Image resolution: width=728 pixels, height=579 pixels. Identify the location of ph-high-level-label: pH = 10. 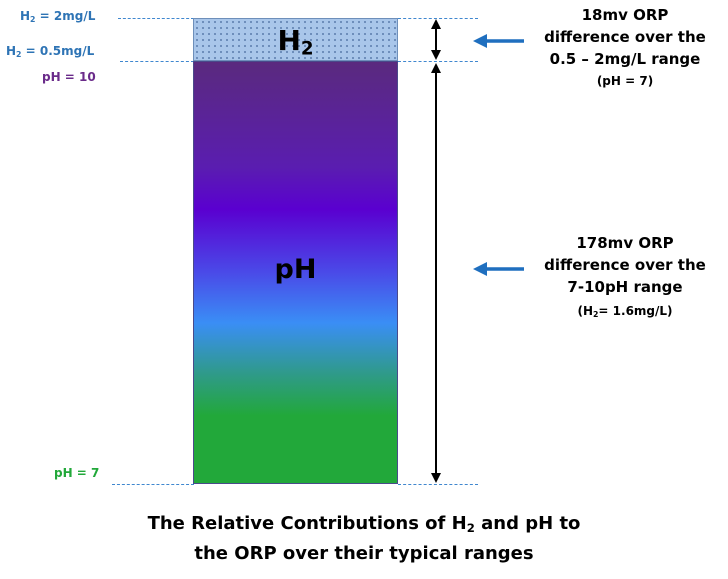
(69, 77).